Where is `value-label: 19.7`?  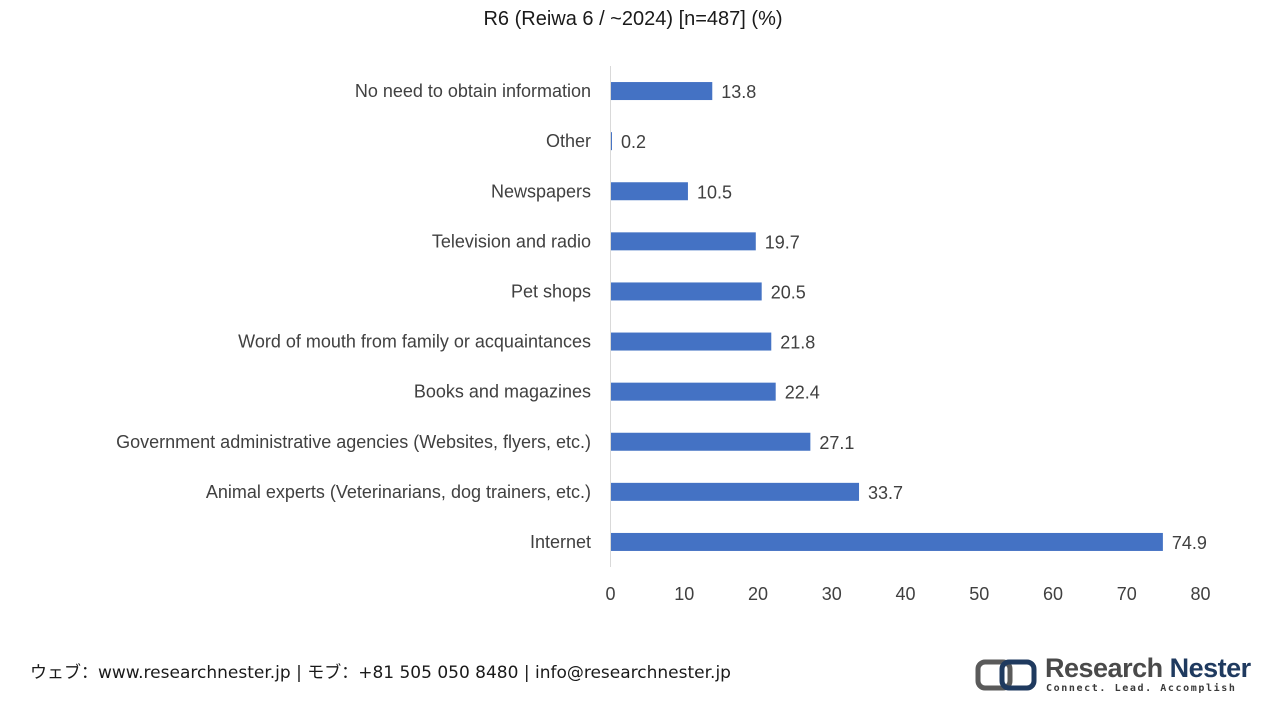 value-label: 19.7 is located at coordinates (782, 242).